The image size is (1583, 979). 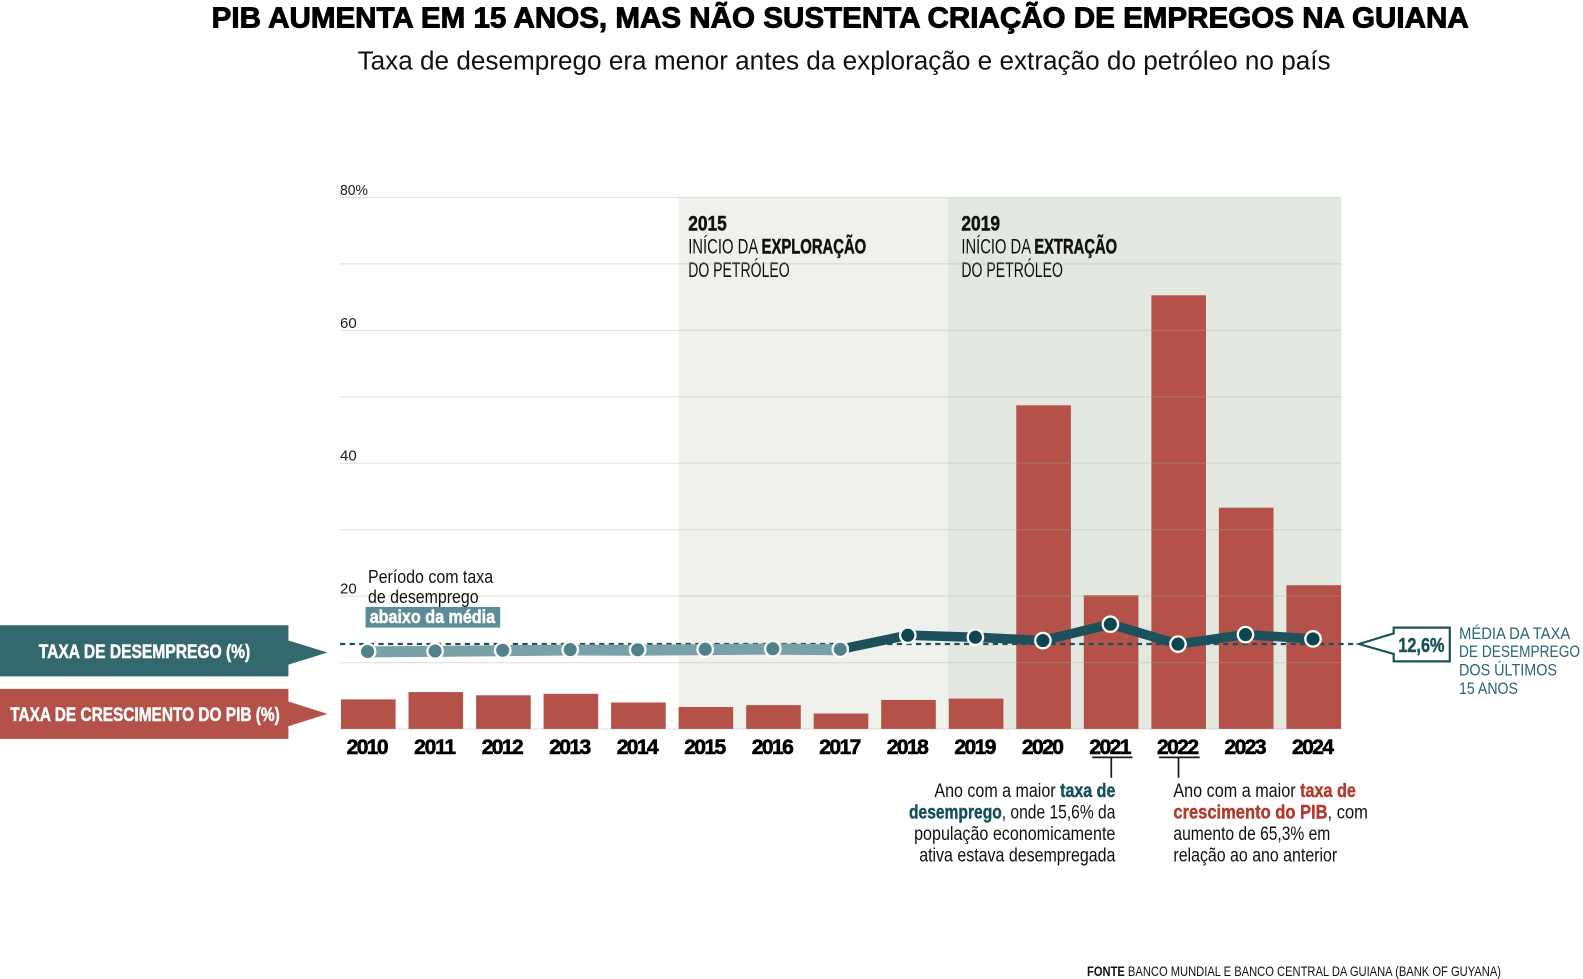 What do you see at coordinates (773, 747) in the screenshot?
I see `svg-text: 2016` at bounding box center [773, 747].